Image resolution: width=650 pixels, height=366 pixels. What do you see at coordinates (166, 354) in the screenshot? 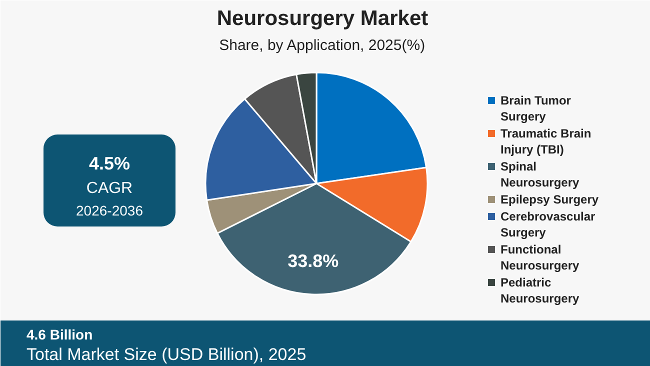
I see `text: Total Market Size (USD Billion), 2025` at bounding box center [166, 354].